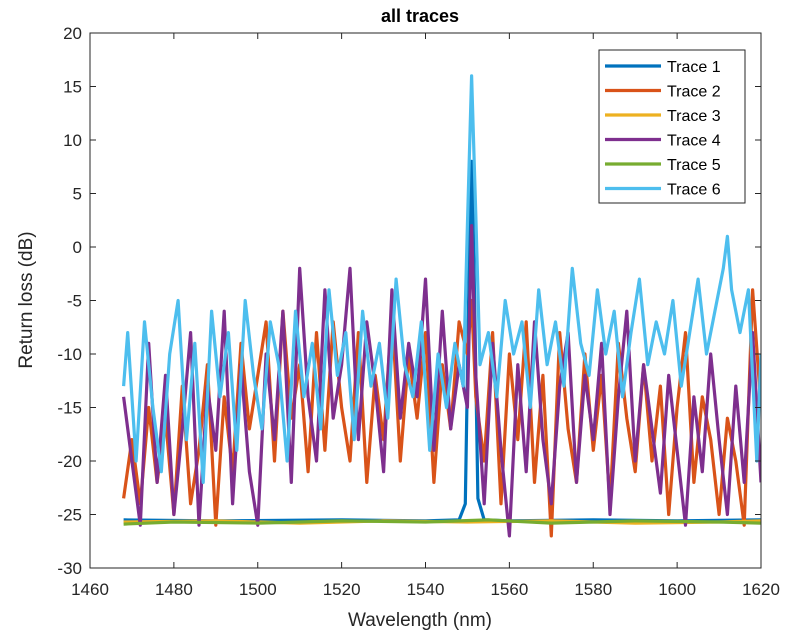 The height and width of the screenshot is (641, 786). What do you see at coordinates (72, 140) in the screenshot?
I see `y-tick-label: 10` at bounding box center [72, 140].